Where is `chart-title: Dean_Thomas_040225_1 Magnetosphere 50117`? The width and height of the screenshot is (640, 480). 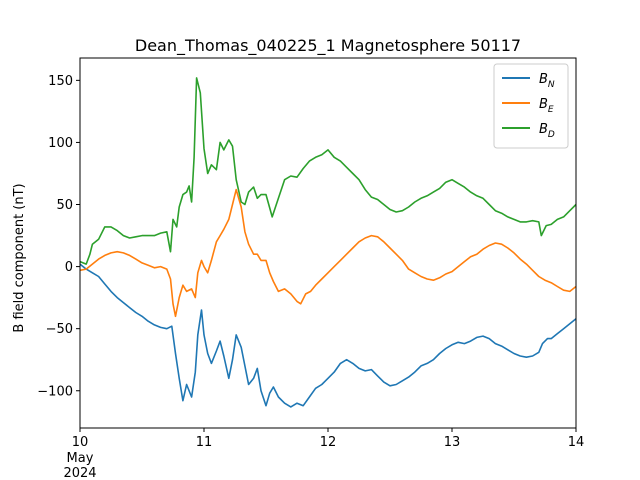 chart-title: Dean_Thomas_040225_1 Magnetosphere 50117 is located at coordinates (328, 46).